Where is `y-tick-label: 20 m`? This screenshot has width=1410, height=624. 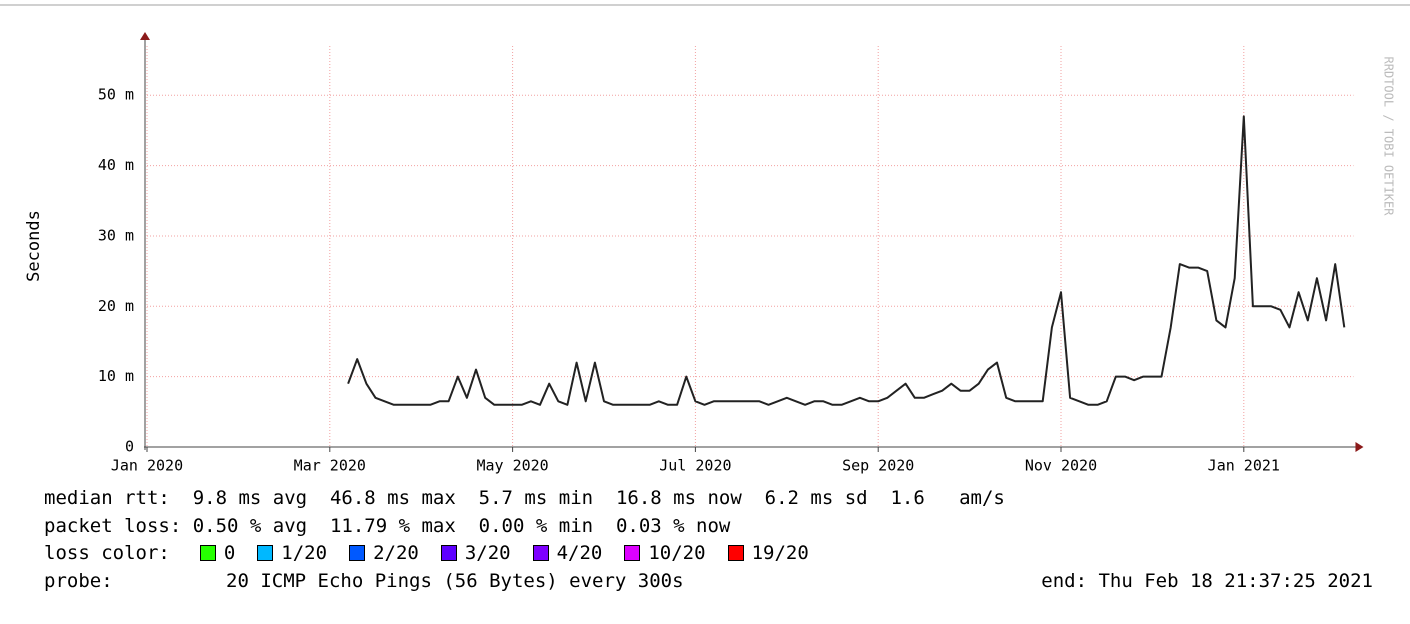
y-tick-label: 20 m is located at coordinates (116, 306).